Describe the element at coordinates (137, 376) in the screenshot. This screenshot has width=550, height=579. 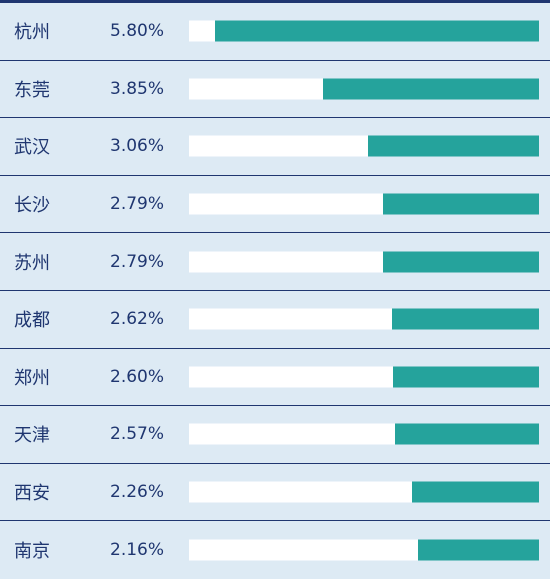
I see `value-label: 2.60%` at that location.